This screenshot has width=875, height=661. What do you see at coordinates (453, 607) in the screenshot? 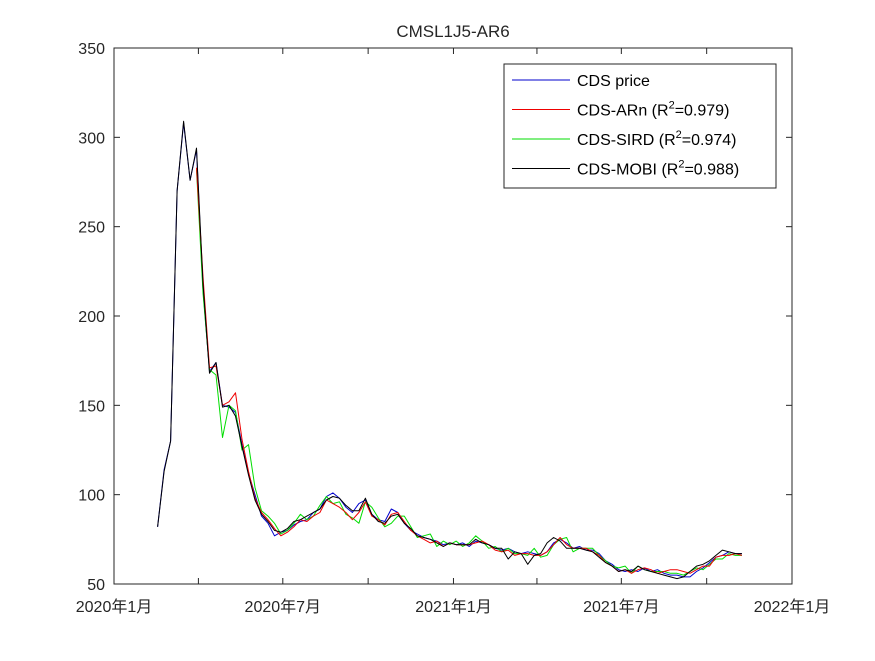
I see `x-tick-label: 2021年1月` at bounding box center [453, 607].